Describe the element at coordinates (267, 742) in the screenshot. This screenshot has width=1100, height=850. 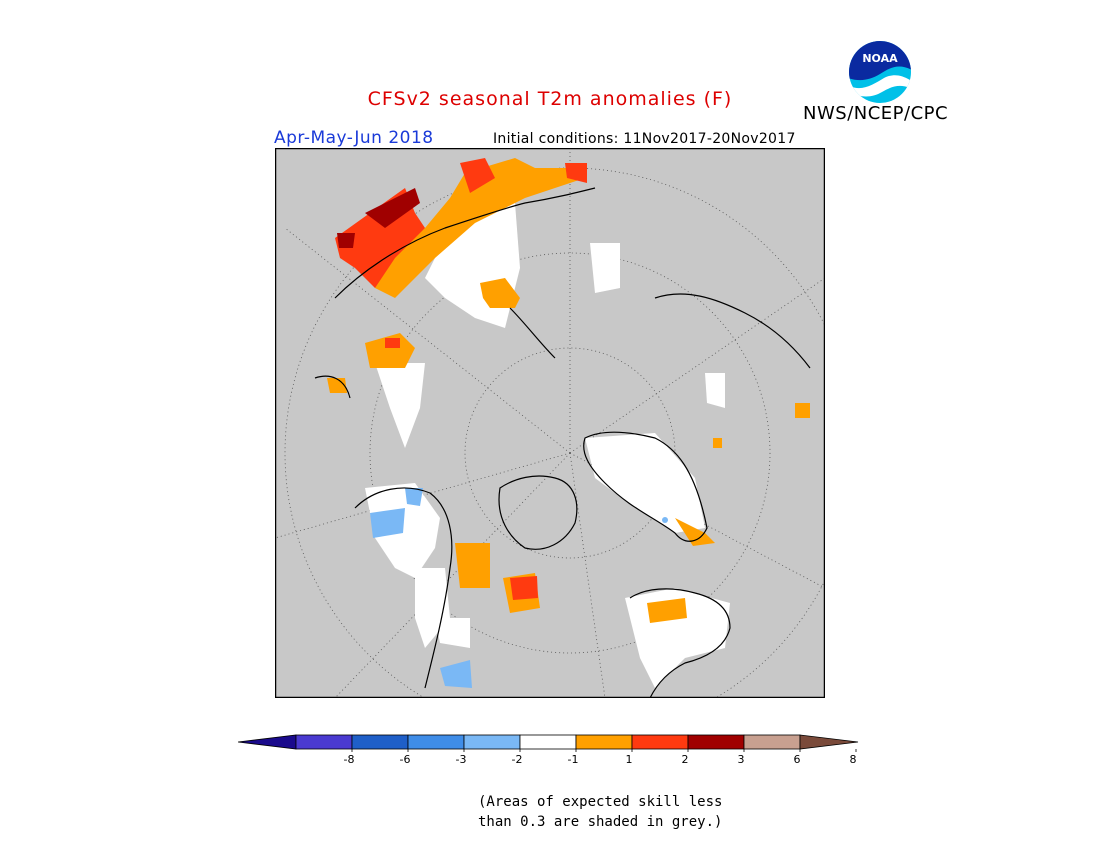
I see `colorbar-arrow-low` at that location.